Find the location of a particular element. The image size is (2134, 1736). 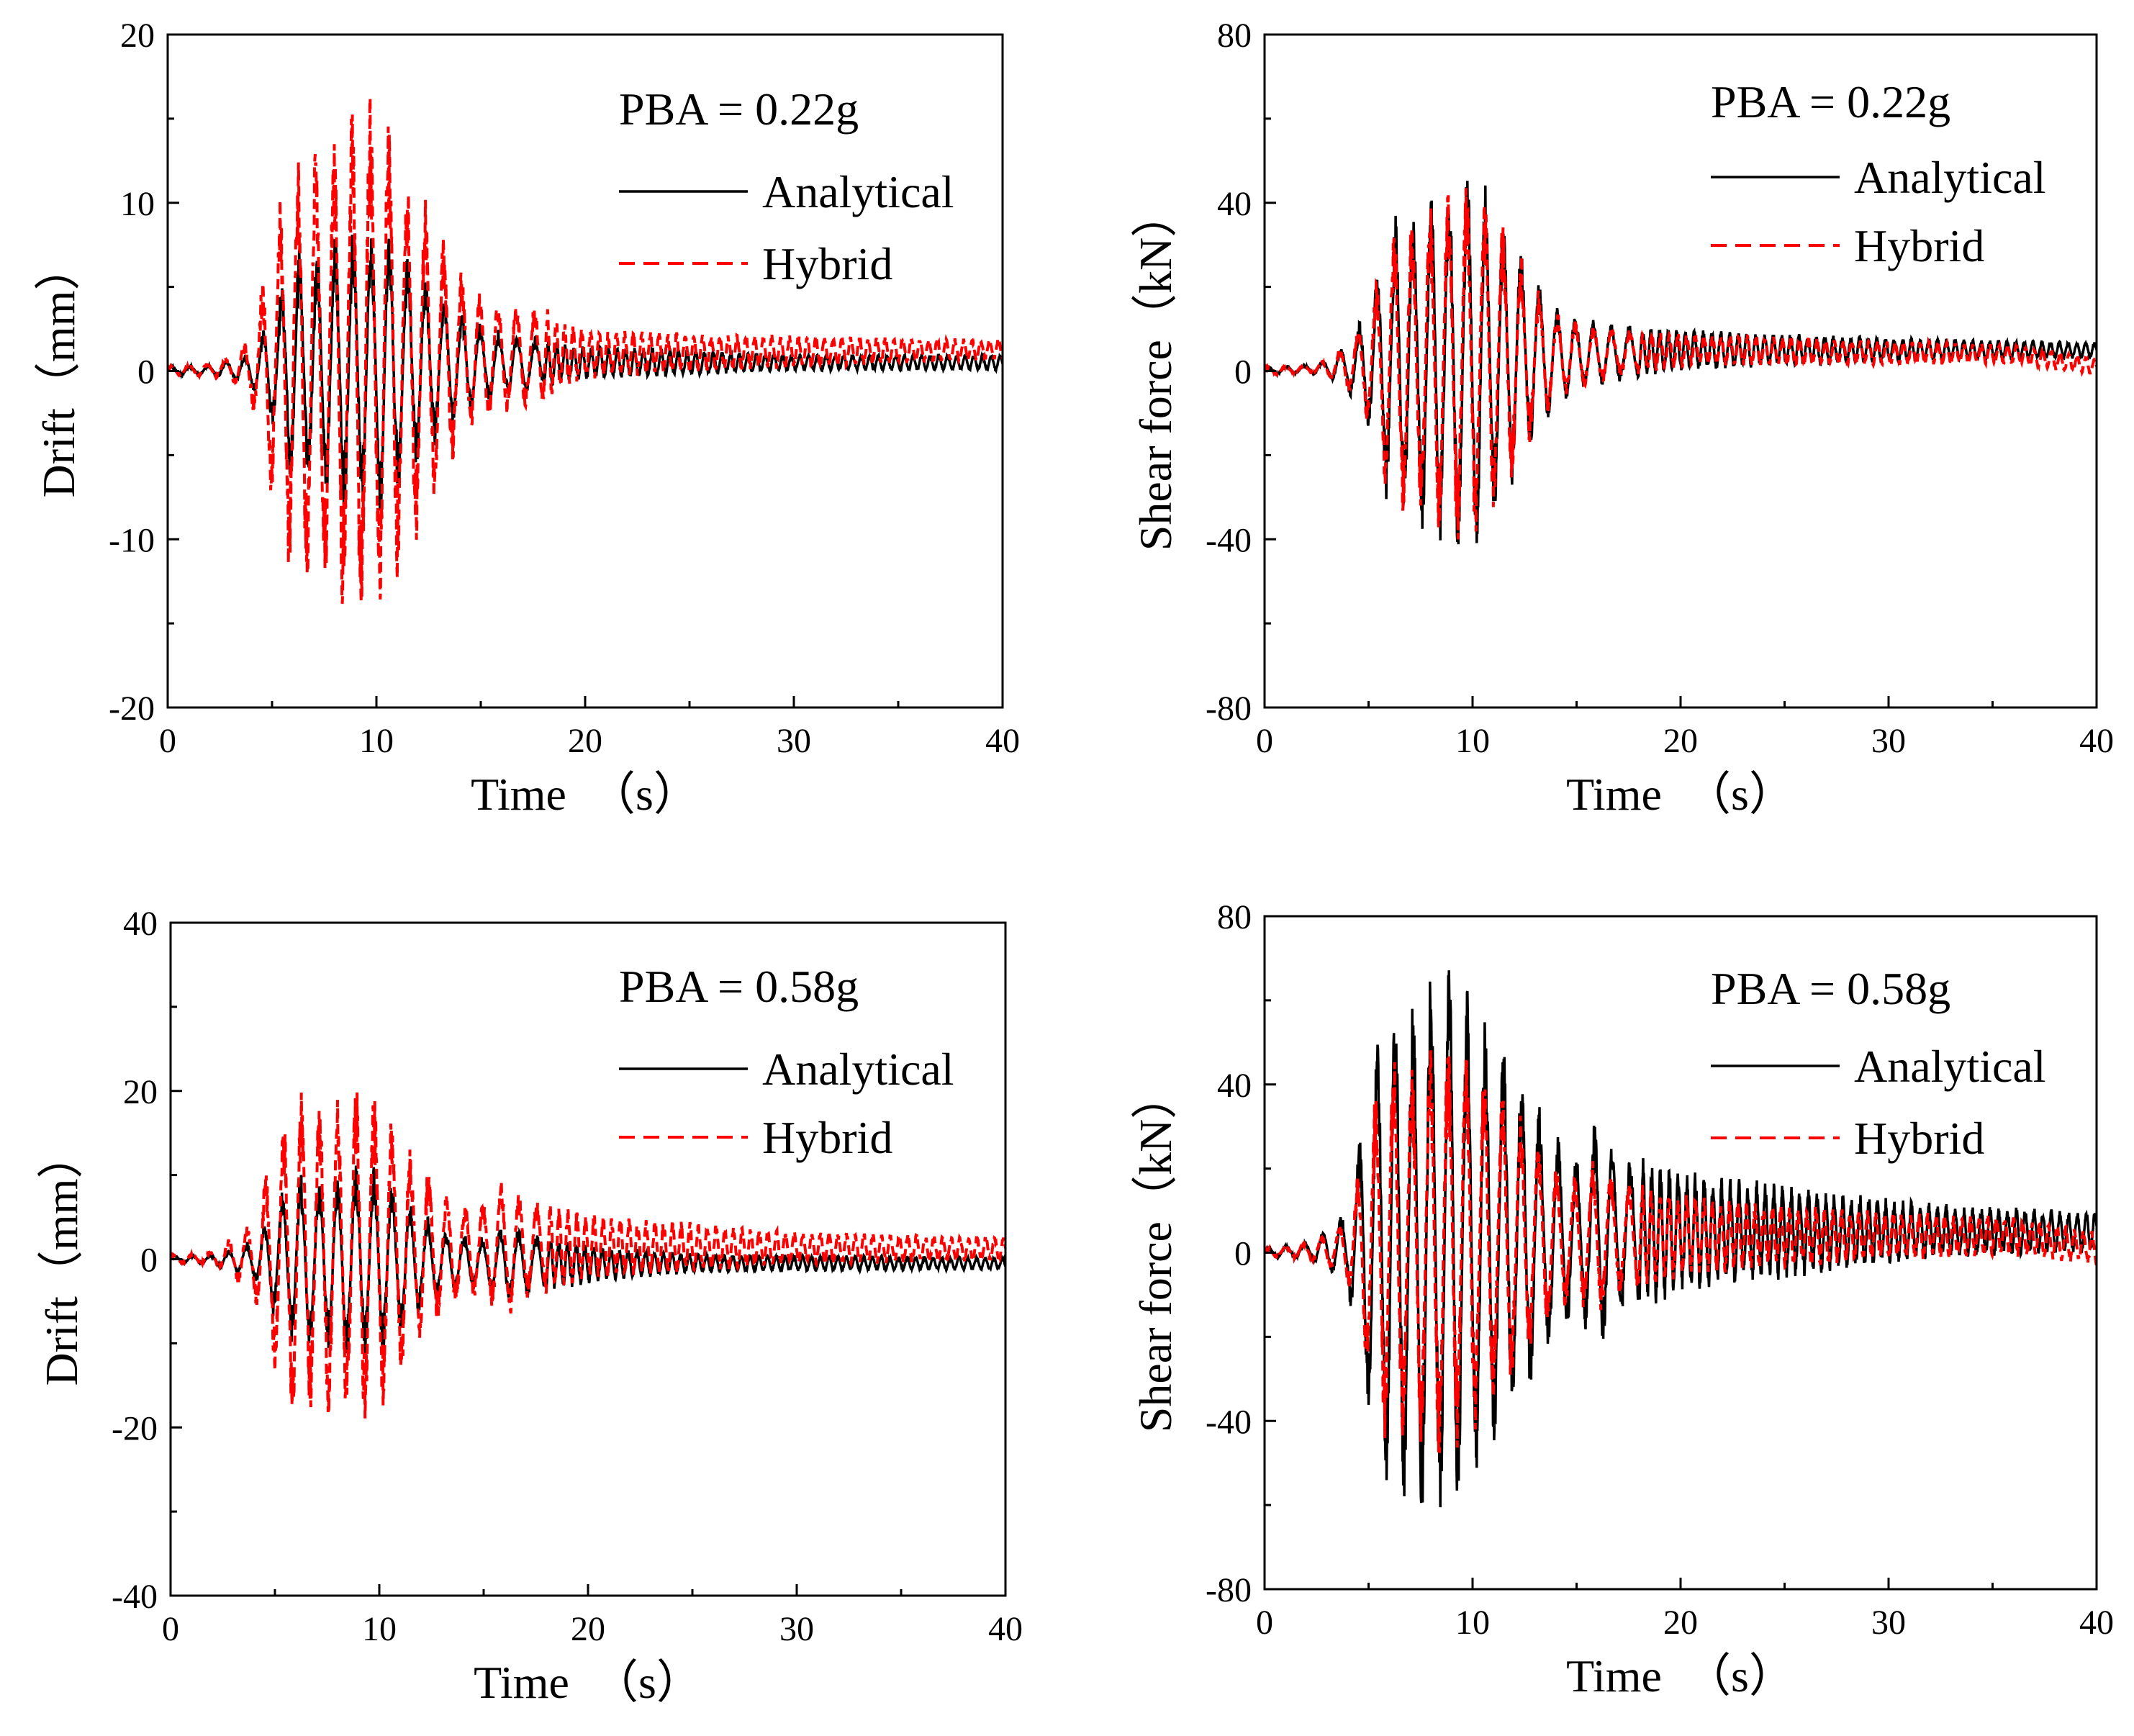

series-line-analytical is located at coordinates (588, 1261).